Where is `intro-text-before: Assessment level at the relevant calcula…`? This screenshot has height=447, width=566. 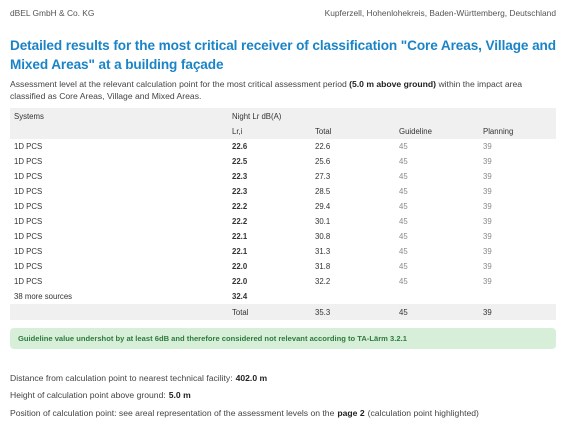 intro-text-before: Assessment level at the relevant calcula… is located at coordinates (178, 84).